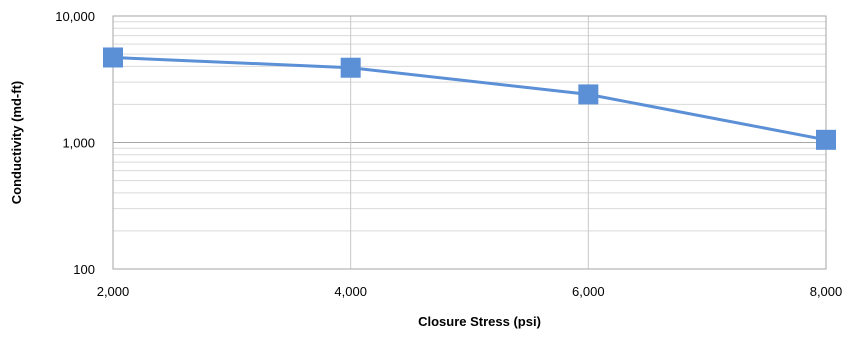 The height and width of the screenshot is (338, 849). I want to click on x-tick-label: 4,000, so click(350, 291).